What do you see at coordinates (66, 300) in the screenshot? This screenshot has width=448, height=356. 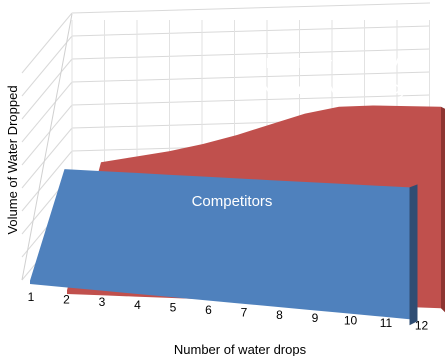 I see `x-tick-label: 2` at bounding box center [66, 300].